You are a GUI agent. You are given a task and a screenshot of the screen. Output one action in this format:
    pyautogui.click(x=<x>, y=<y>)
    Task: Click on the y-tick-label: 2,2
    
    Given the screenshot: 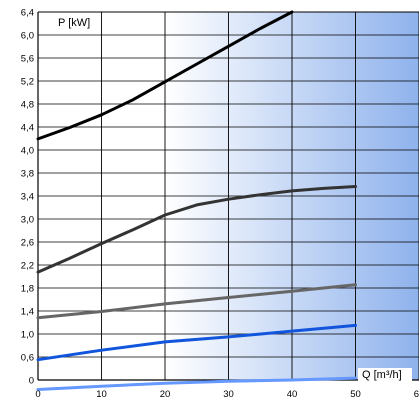 What is the action you would take?
    pyautogui.click(x=27, y=266)
    